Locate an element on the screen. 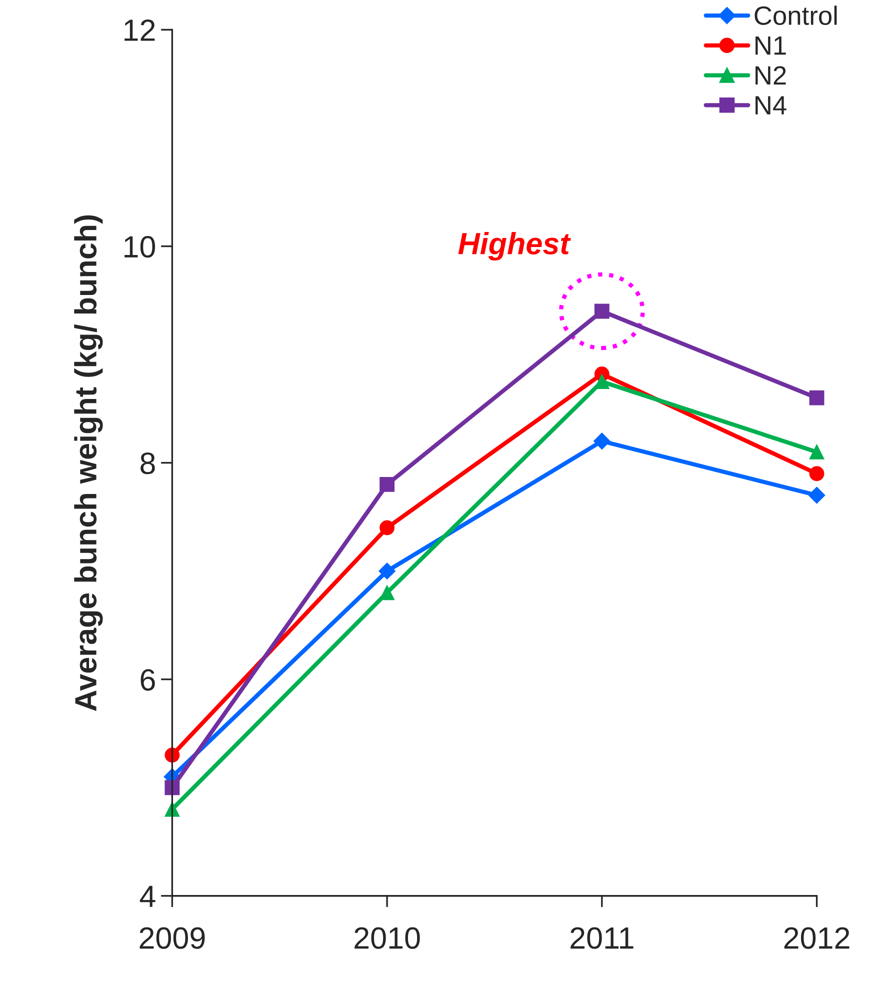 Image resolution: width=883 pixels, height=991 pixels. legend-label: N2 is located at coordinates (771, 75).